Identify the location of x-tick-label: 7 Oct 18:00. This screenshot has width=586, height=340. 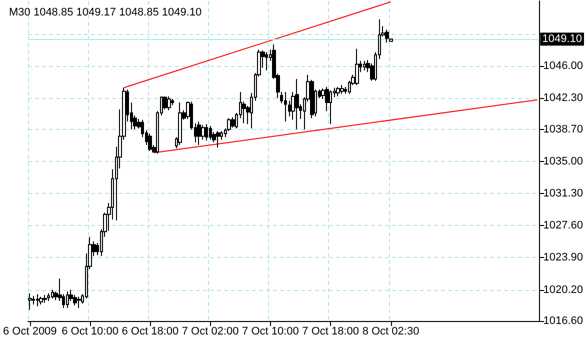
(331, 332).